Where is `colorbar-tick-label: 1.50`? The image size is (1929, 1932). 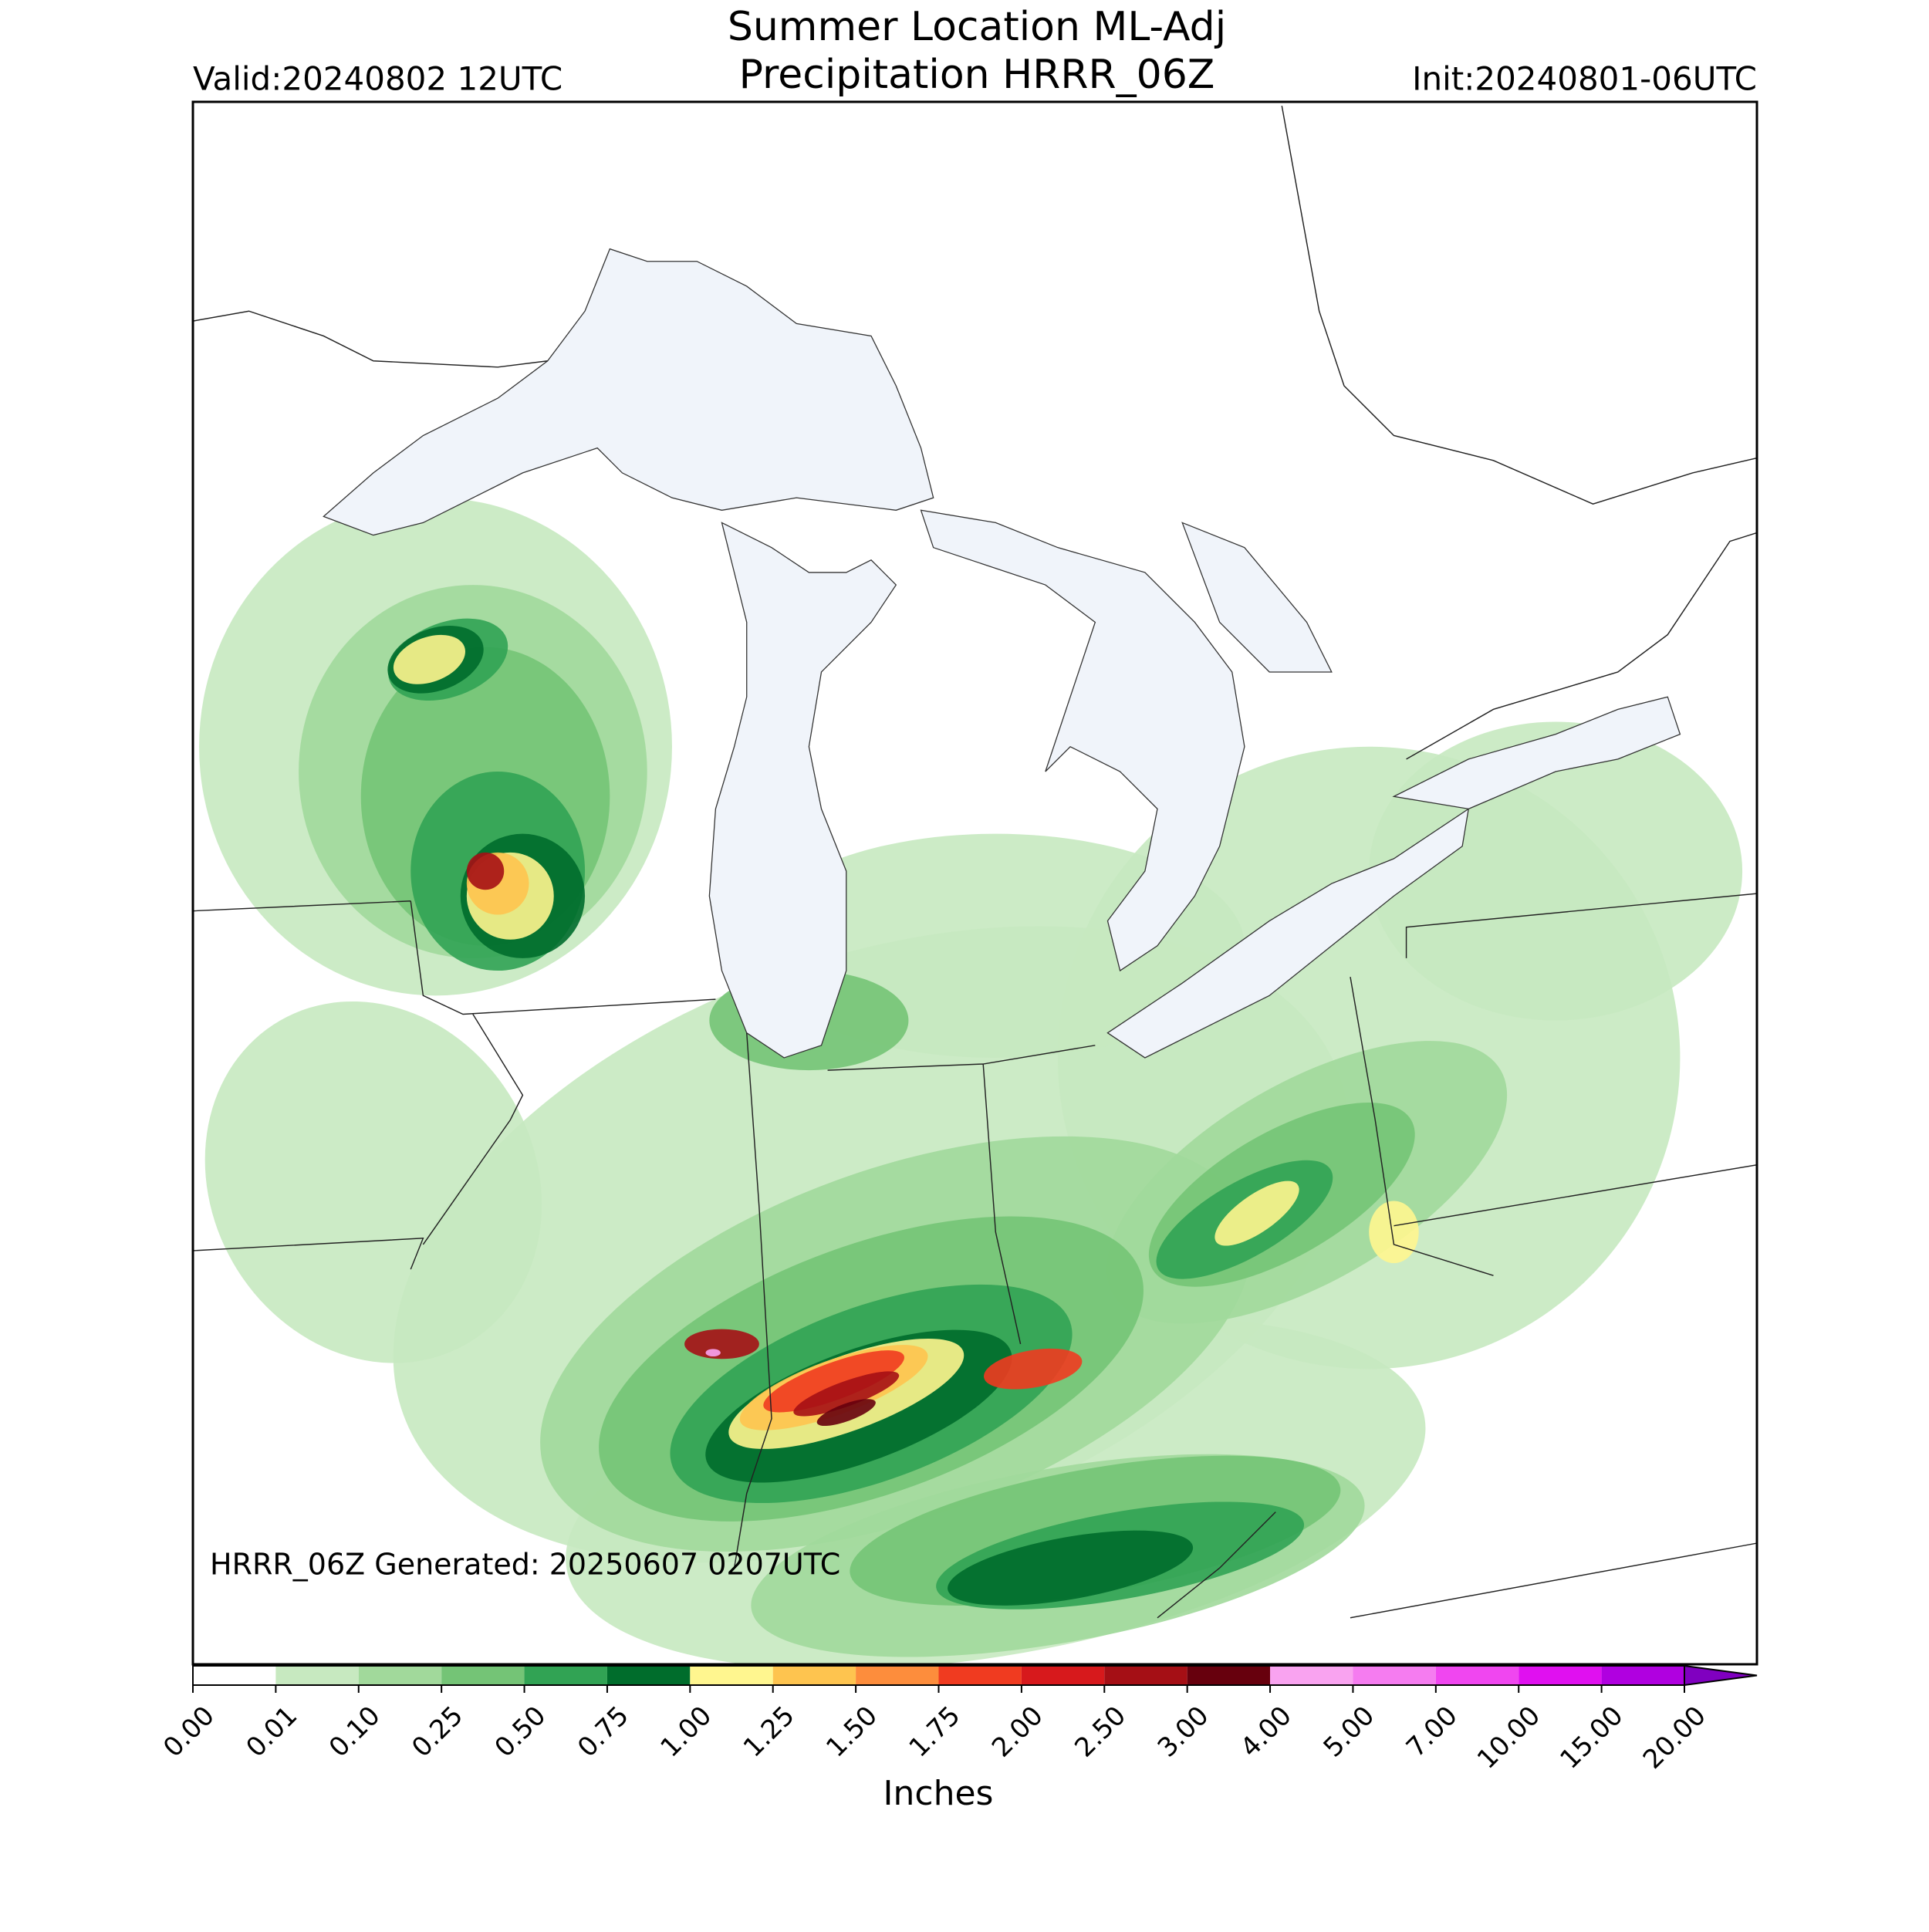
colorbar-tick-label: 1.50 is located at coordinates (851, 1733).